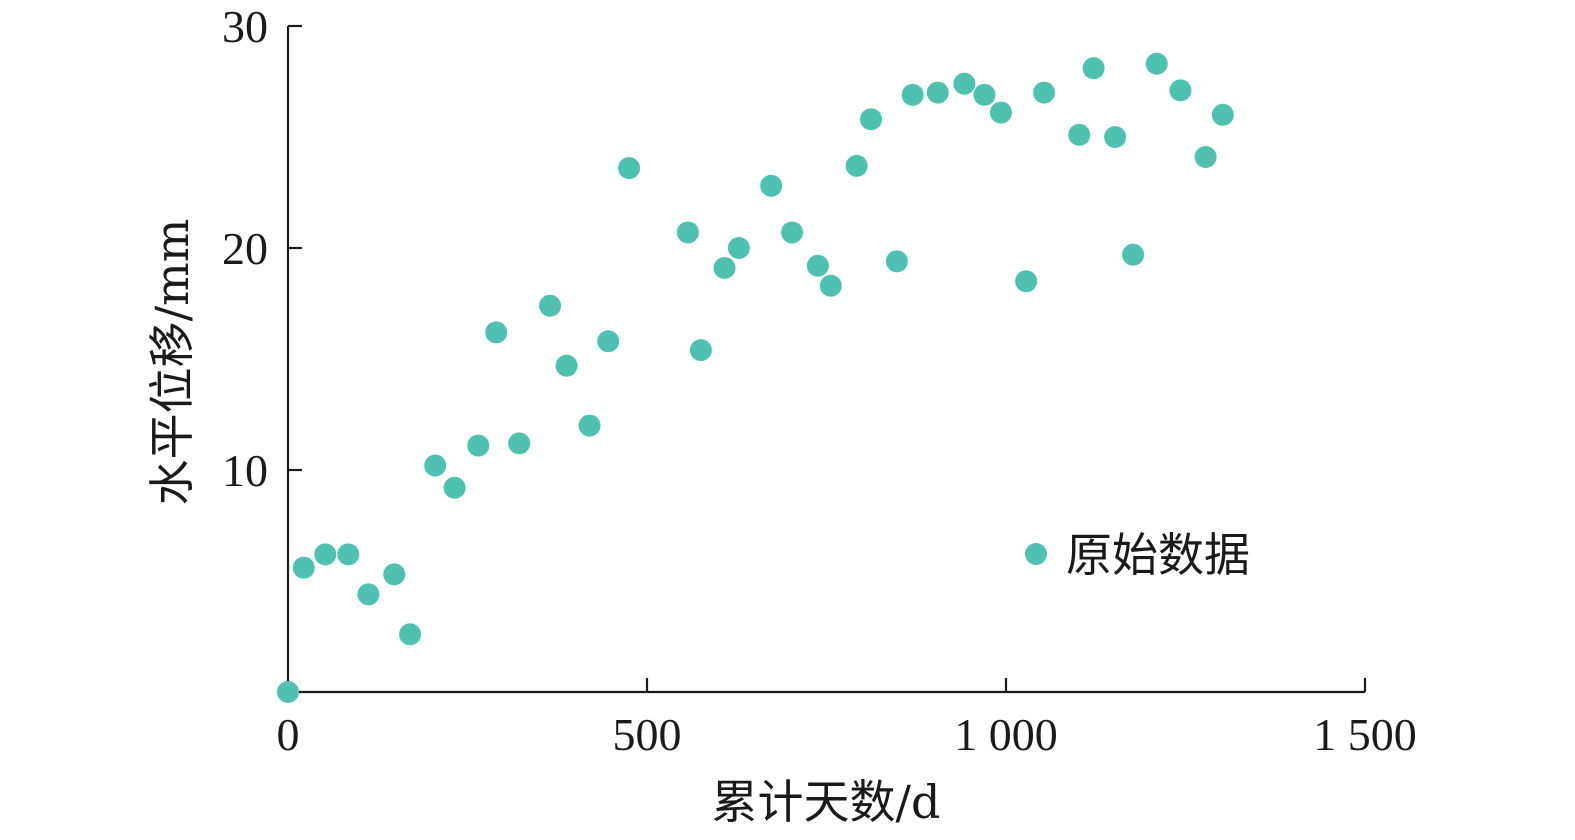 This screenshot has height=840, width=1575. What do you see at coordinates (1036, 554) in the screenshot?
I see `legend-marker` at bounding box center [1036, 554].